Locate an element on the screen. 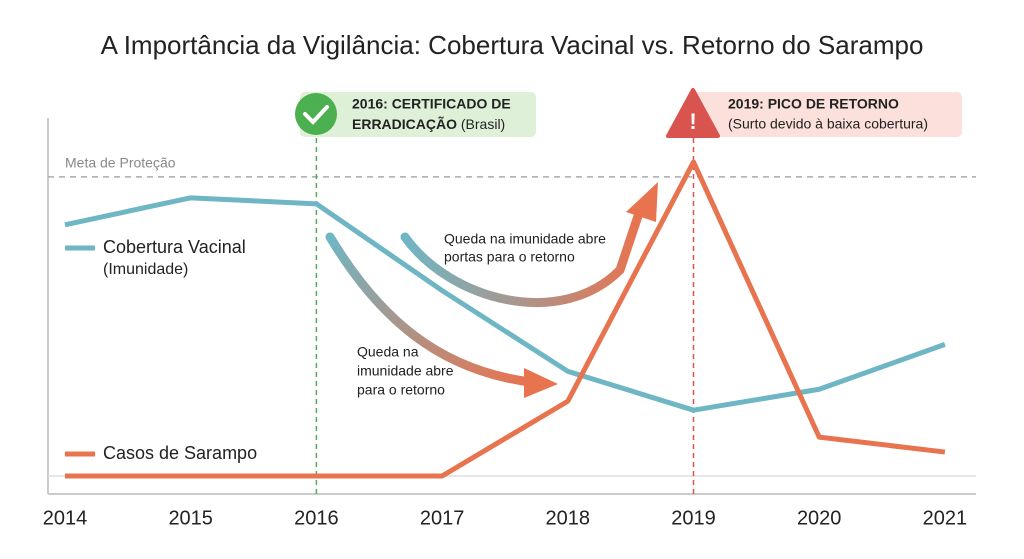 The image size is (1024, 559). x-tick-label: 2015 is located at coordinates (190, 518).